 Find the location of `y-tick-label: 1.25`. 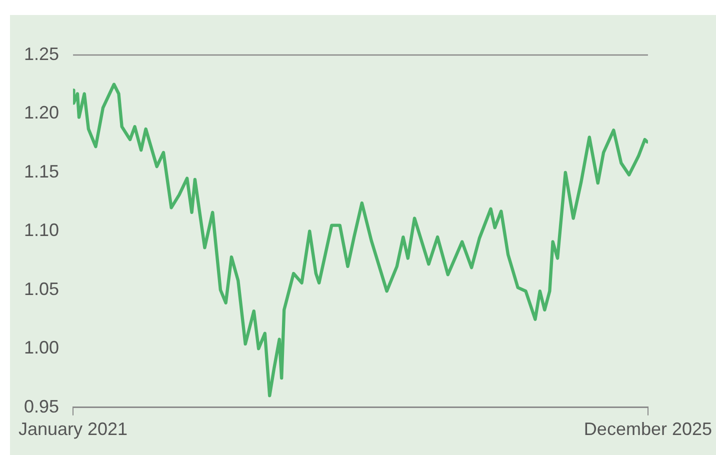

y-tick-label: 1.25 is located at coordinates (42, 54).